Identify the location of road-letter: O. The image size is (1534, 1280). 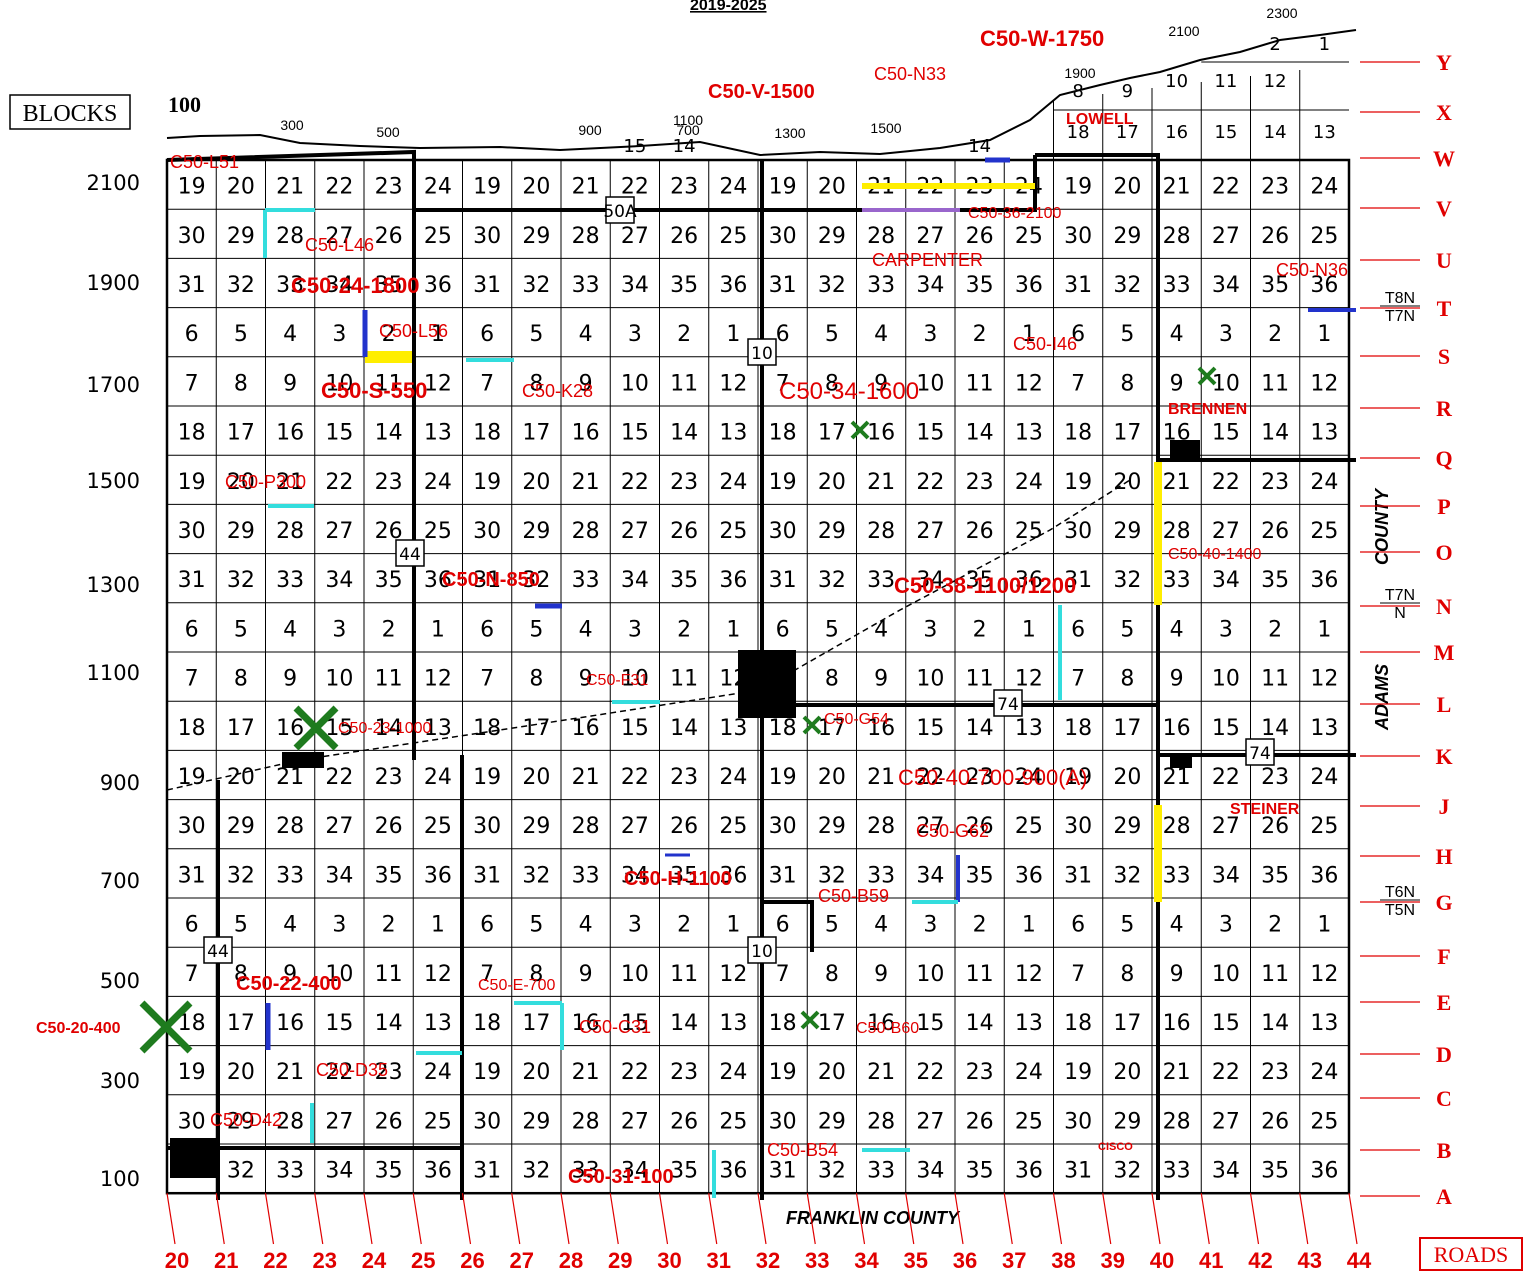
(1443, 552).